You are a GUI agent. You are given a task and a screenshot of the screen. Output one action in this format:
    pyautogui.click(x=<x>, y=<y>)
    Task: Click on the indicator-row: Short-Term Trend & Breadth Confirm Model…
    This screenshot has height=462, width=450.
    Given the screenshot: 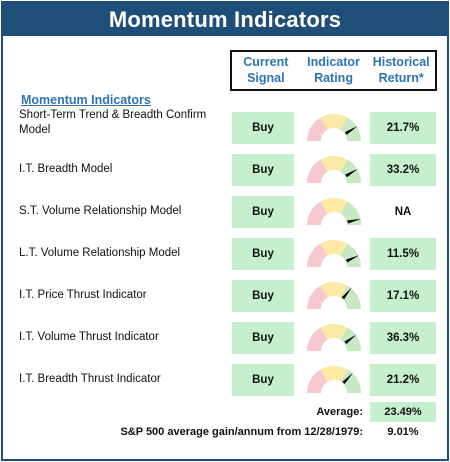 What is the action you would take?
    pyautogui.click(x=225, y=127)
    